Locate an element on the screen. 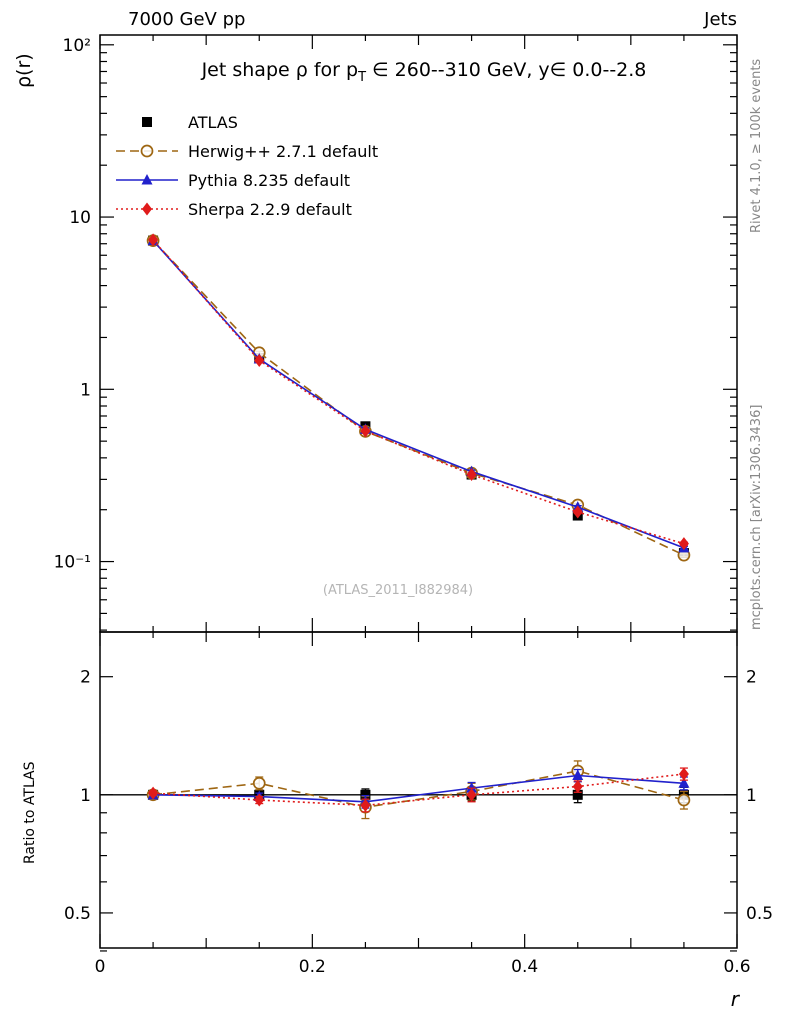  tick-label: 0.2 is located at coordinates (312, 967).